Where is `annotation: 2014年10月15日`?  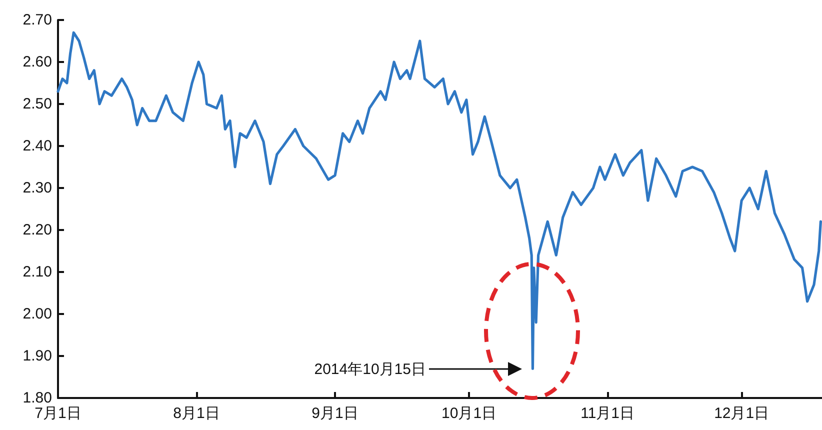
annotation: 2014年10月15日 is located at coordinates (370, 369).